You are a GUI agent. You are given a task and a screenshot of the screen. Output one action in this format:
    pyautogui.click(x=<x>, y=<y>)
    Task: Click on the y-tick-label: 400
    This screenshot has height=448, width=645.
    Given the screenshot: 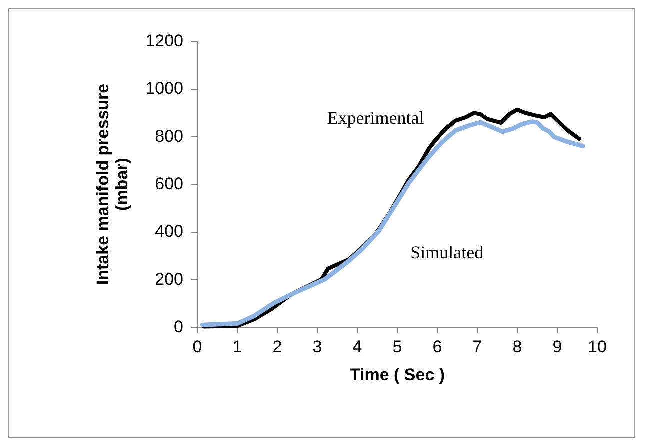 What is the action you would take?
    pyautogui.click(x=169, y=232)
    